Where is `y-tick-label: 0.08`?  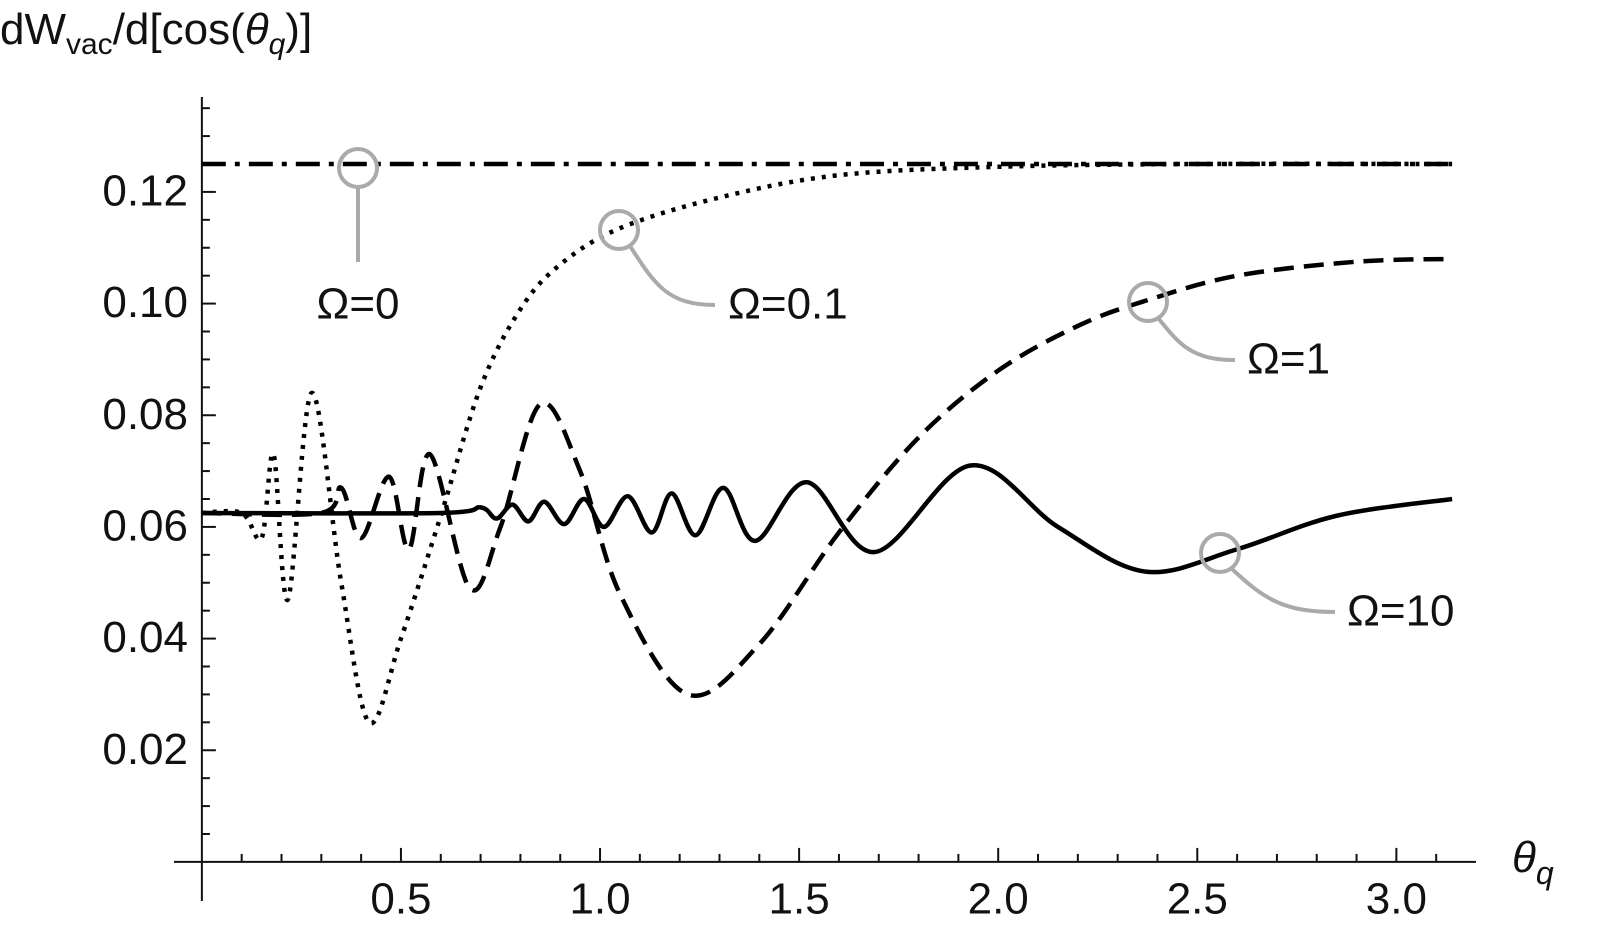 y-tick-label: 0.08 is located at coordinates (145, 414).